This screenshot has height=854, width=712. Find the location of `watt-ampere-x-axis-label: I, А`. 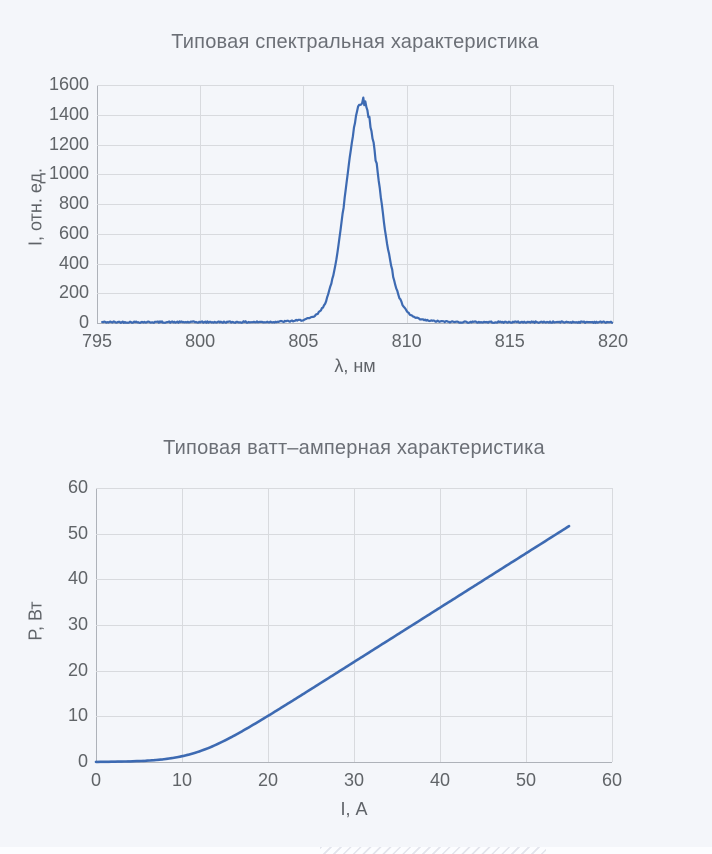

watt-ampere-x-axis-label: I, А is located at coordinates (354, 809).